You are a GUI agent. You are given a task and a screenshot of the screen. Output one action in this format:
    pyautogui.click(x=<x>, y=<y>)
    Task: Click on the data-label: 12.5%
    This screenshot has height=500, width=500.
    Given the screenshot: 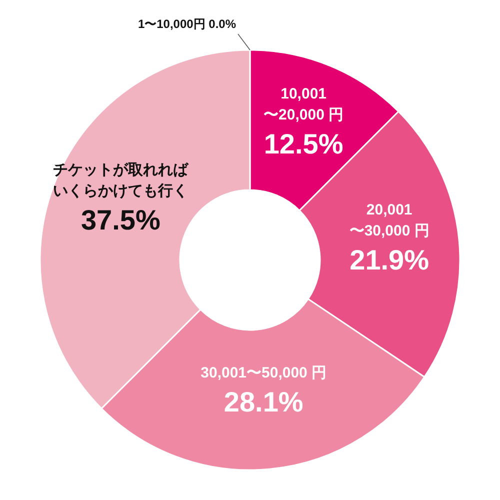 What is the action you would take?
    pyautogui.click(x=304, y=144)
    